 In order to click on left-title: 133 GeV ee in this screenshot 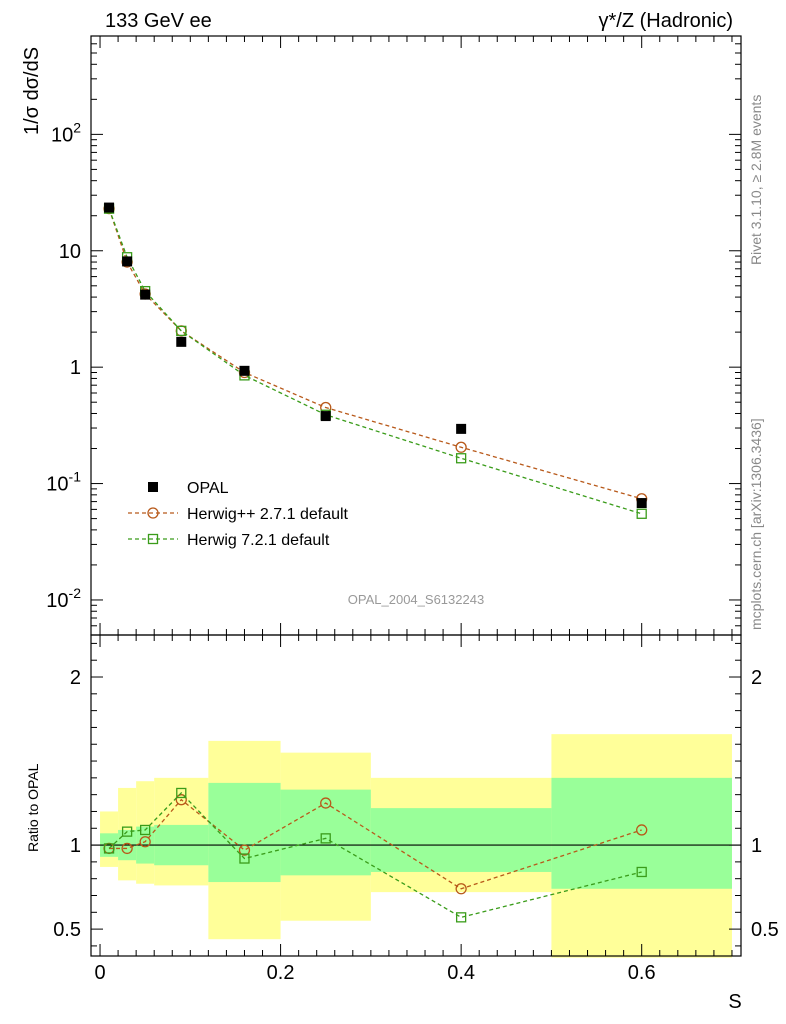, I will do `click(158, 21)`.